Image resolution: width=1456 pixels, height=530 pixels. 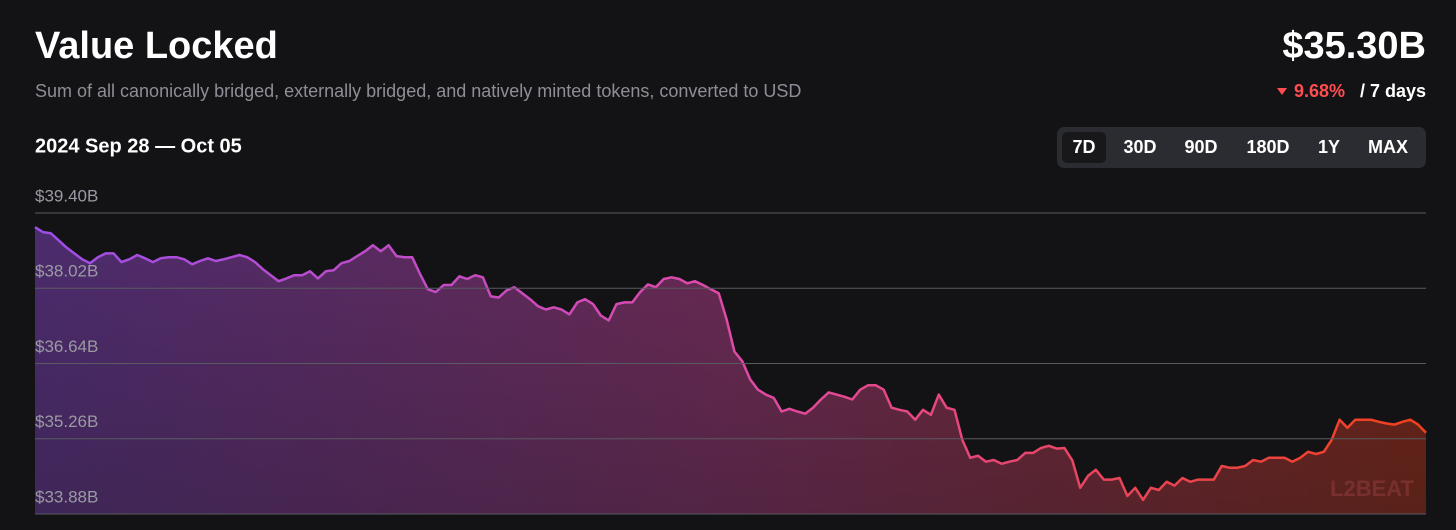 I want to click on title: Value Locked, so click(x=156, y=46).